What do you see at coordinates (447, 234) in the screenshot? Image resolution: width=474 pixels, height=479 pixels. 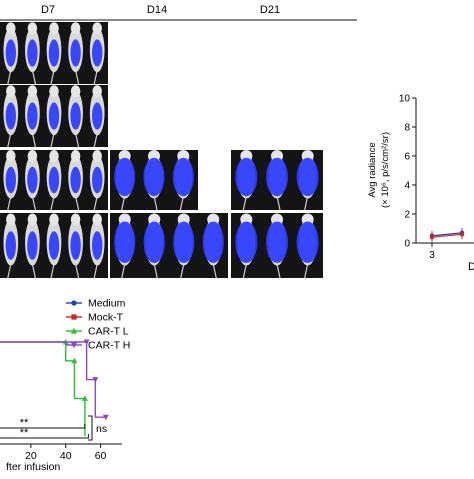 I see `radiance-series-line` at bounding box center [447, 234].